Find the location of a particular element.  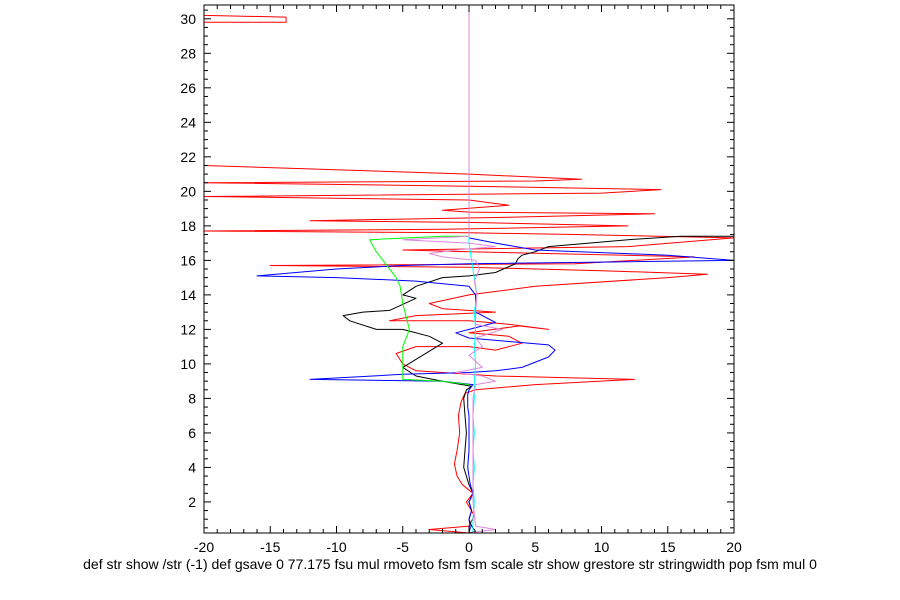

x-tick-label: 20 is located at coordinates (734, 547).